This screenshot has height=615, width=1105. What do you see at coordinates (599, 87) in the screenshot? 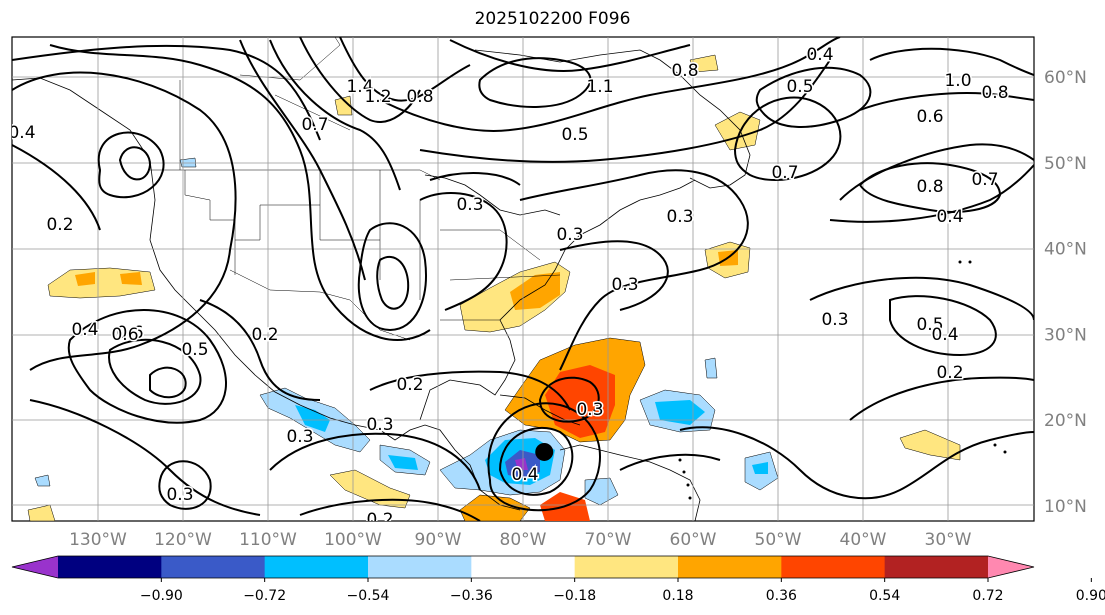
I see `contour-label: 1.1` at bounding box center [599, 87].